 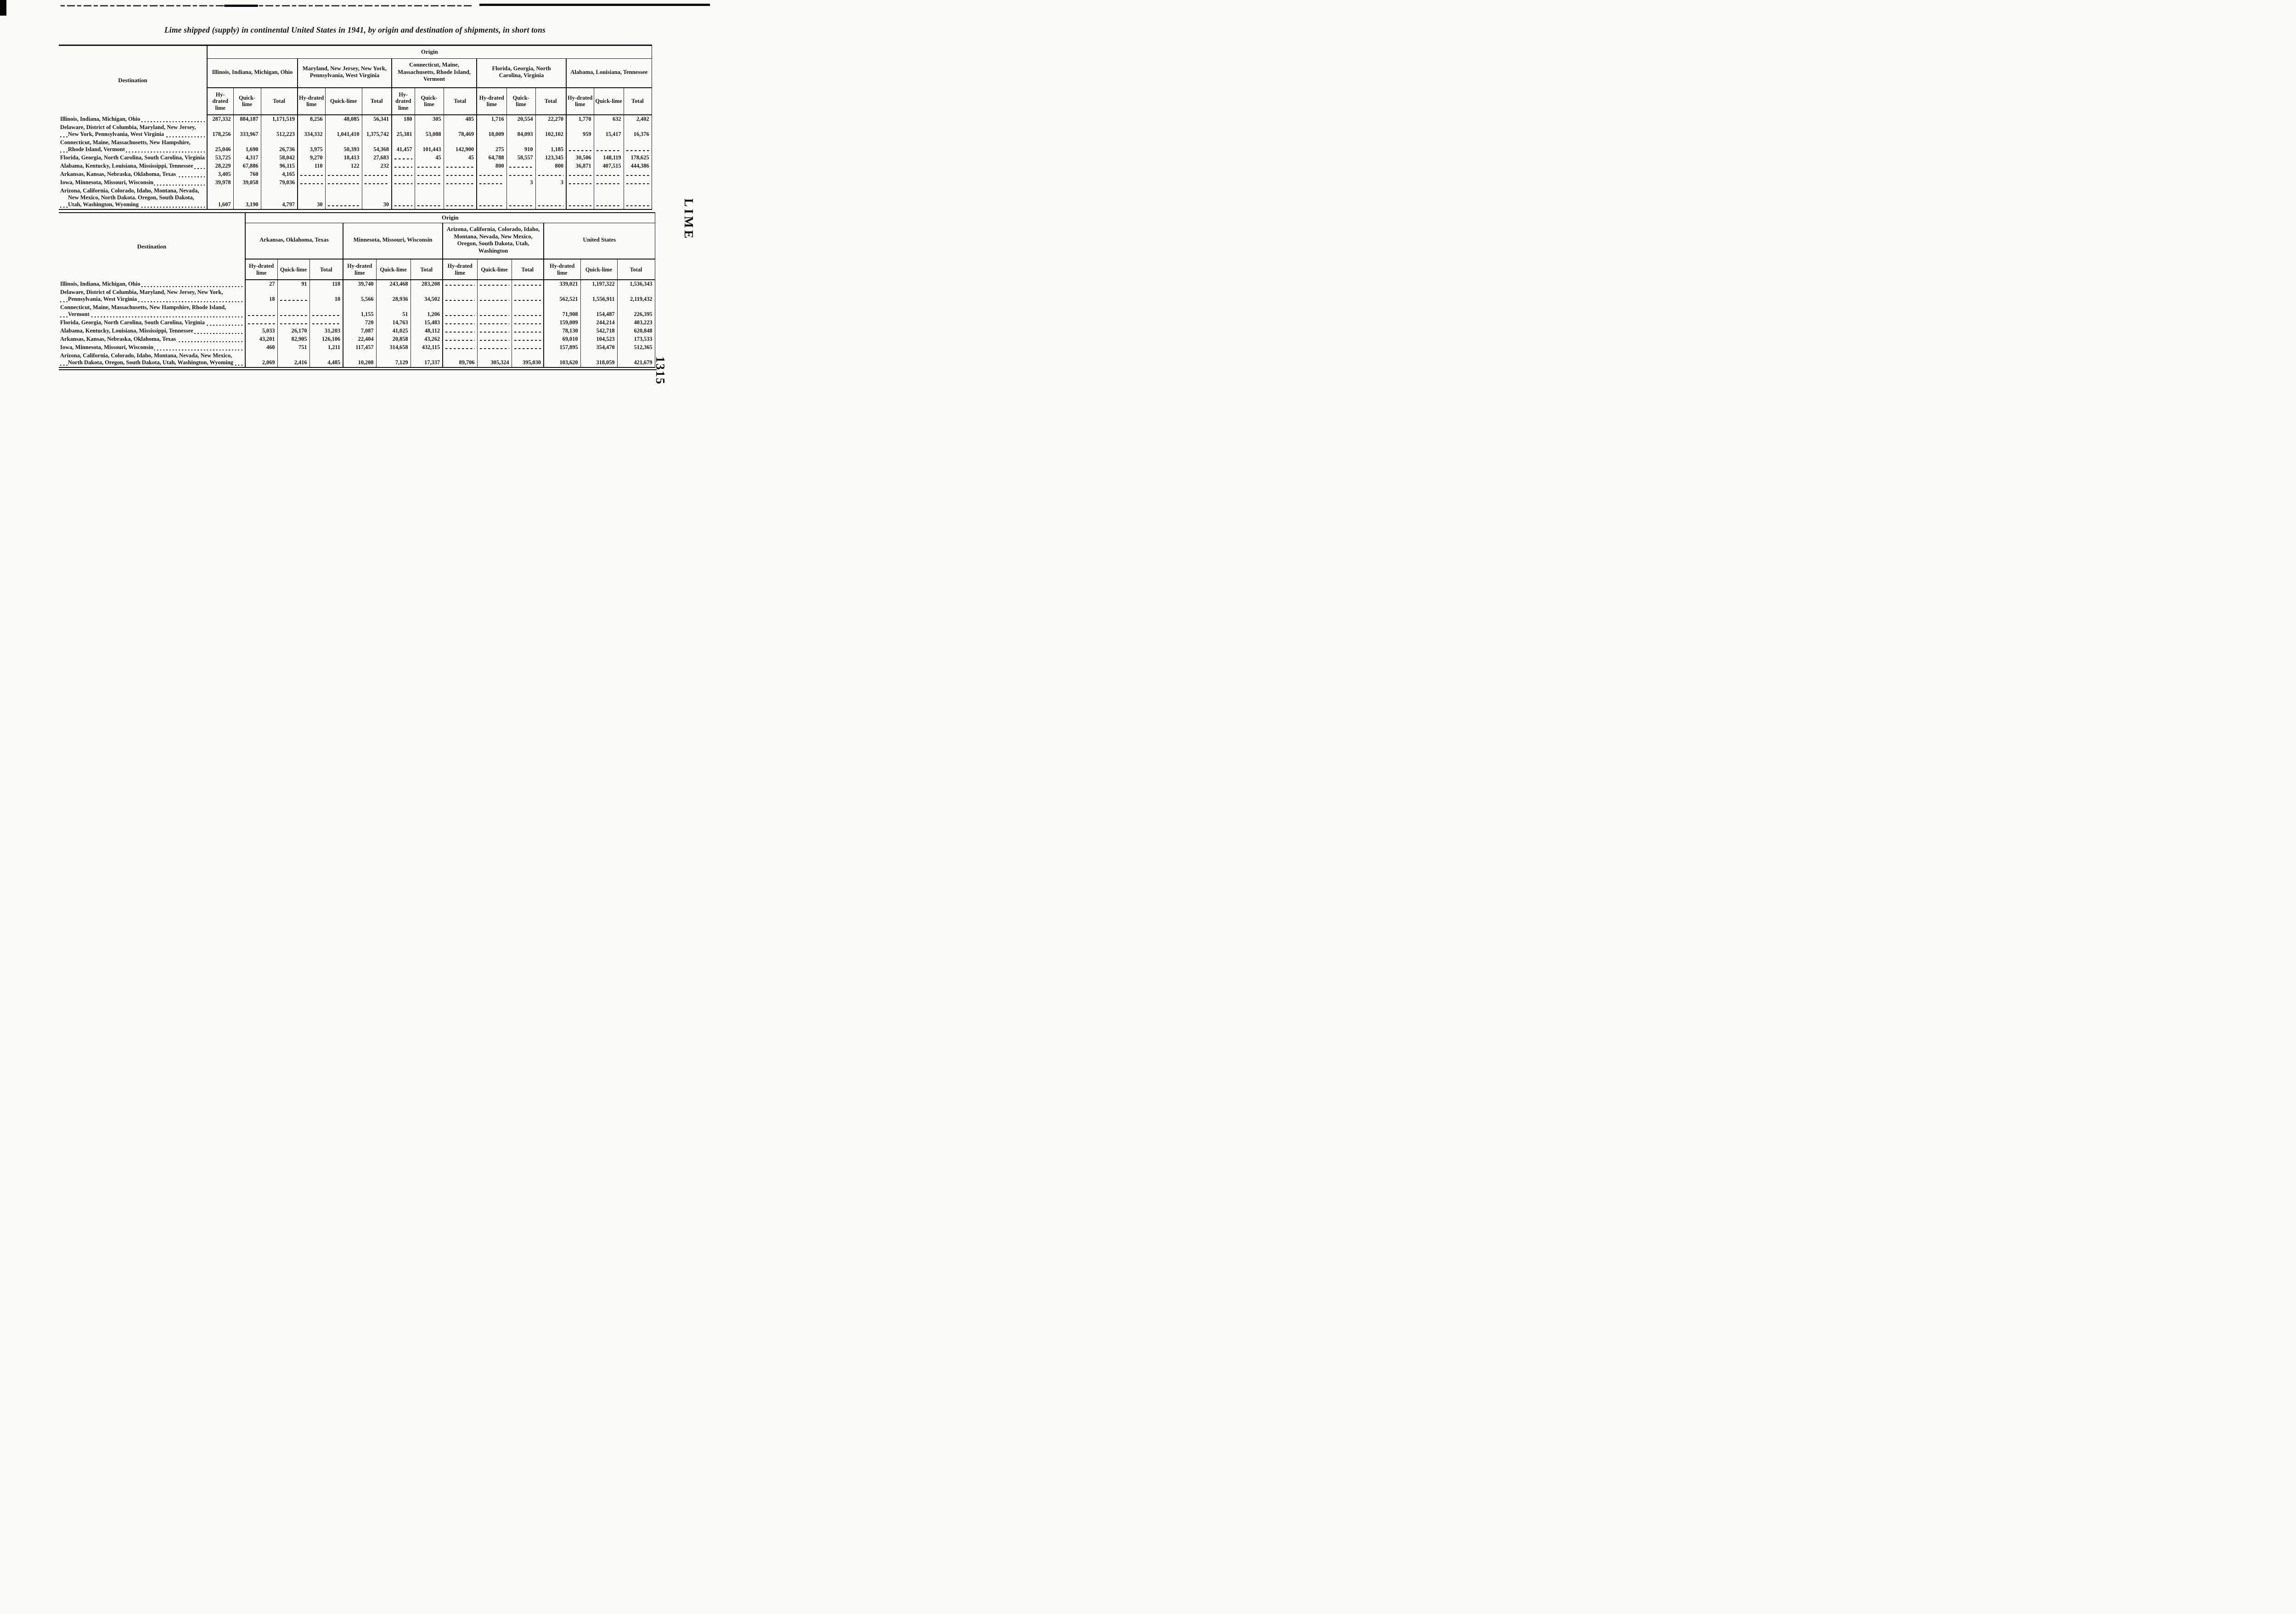 What do you see at coordinates (491, 120) in the screenshot?
I see `value-cell: 1,716` at bounding box center [491, 120].